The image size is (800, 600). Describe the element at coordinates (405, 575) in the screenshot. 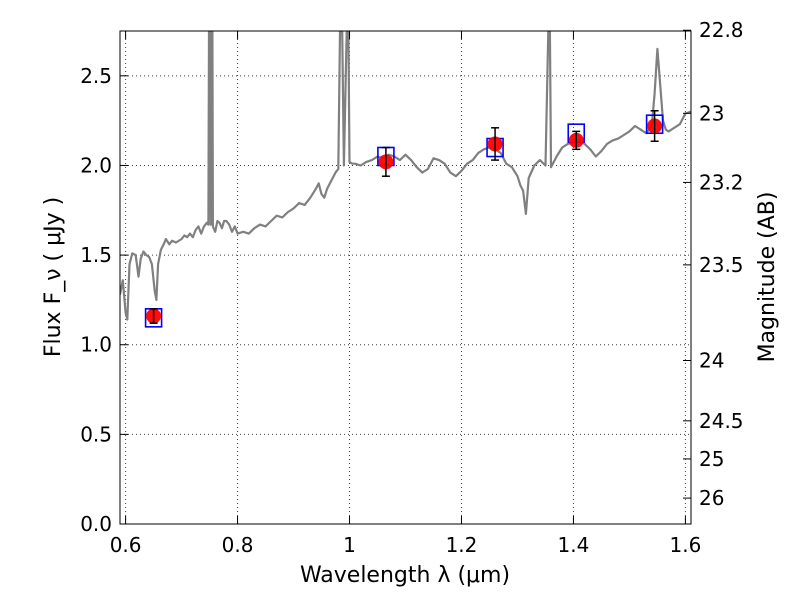

I see `x-axis-label: Wavelength λ (μm)` at that location.